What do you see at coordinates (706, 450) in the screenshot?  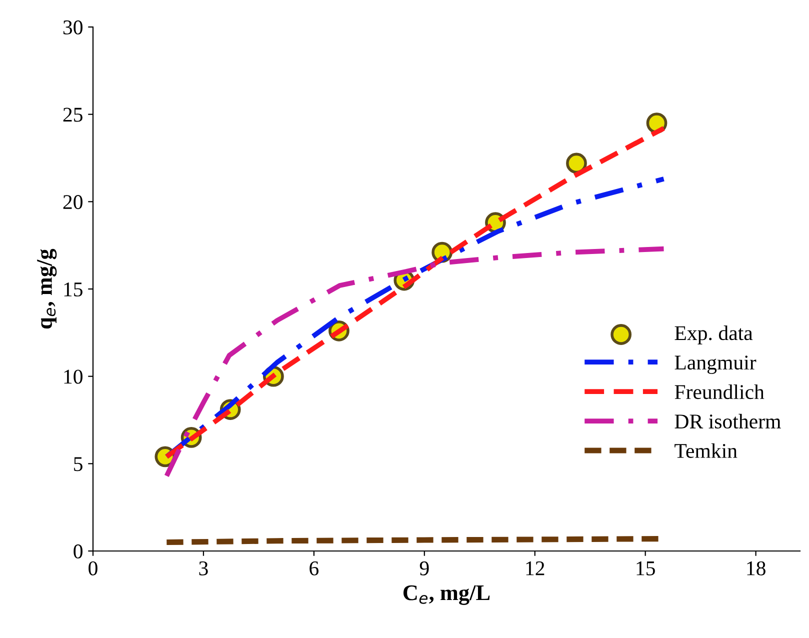 I see `legend-label: Temkin` at bounding box center [706, 450].